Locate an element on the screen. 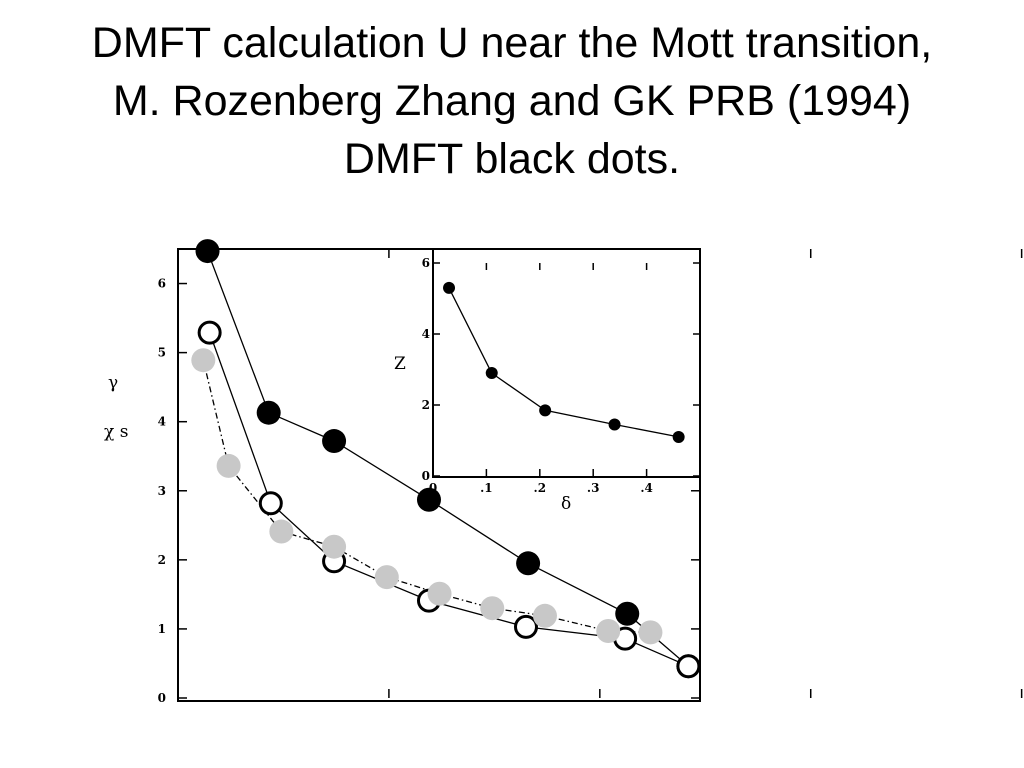 This screenshot has width=1024, height=768. inset-y-tick-label: 0 is located at coordinates (426, 476).